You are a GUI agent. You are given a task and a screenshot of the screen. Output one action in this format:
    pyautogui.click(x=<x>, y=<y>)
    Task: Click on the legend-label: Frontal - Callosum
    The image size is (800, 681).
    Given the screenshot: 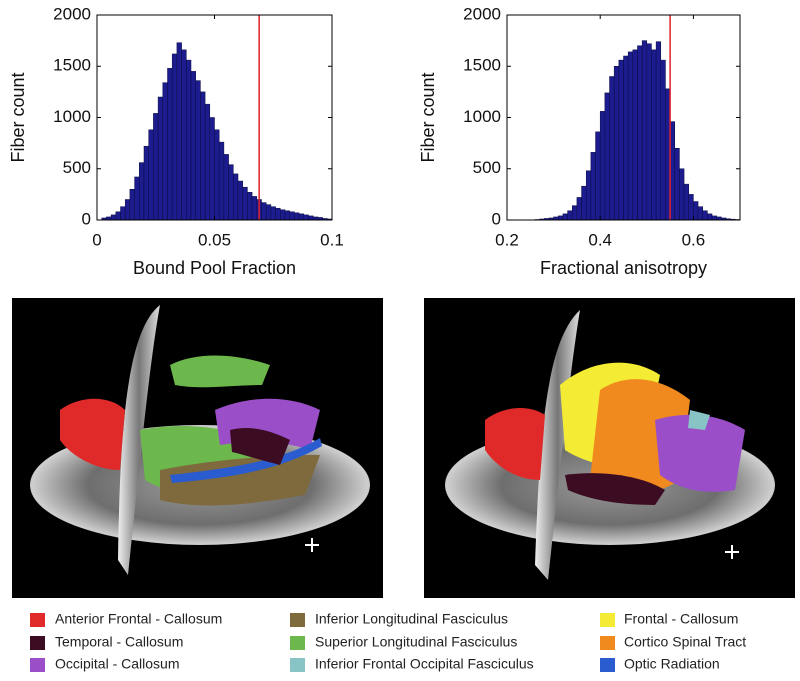 What is the action you would take?
    pyautogui.click(x=681, y=619)
    